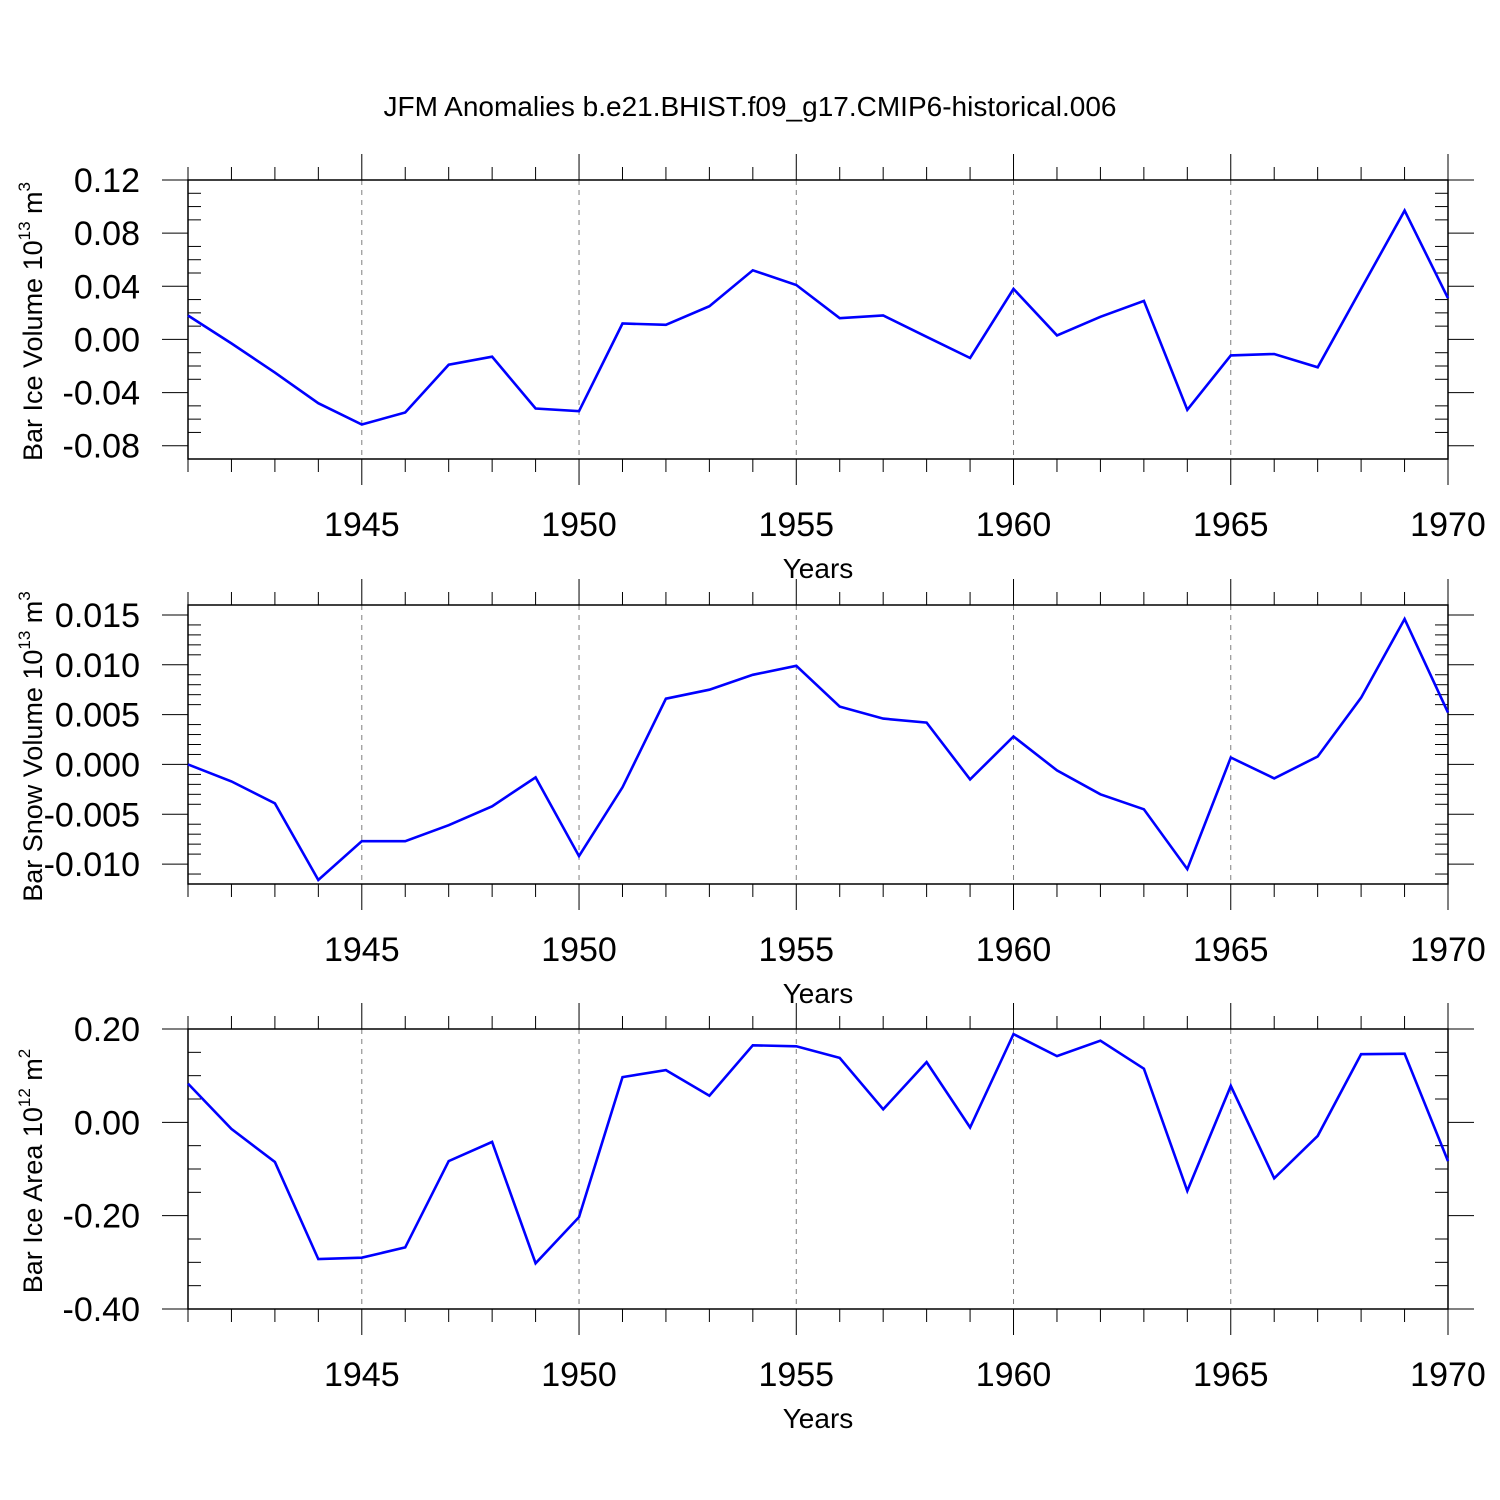  Describe the element at coordinates (102, 1310) in the screenshot. I see `y-tick-label: -0.40` at that location.